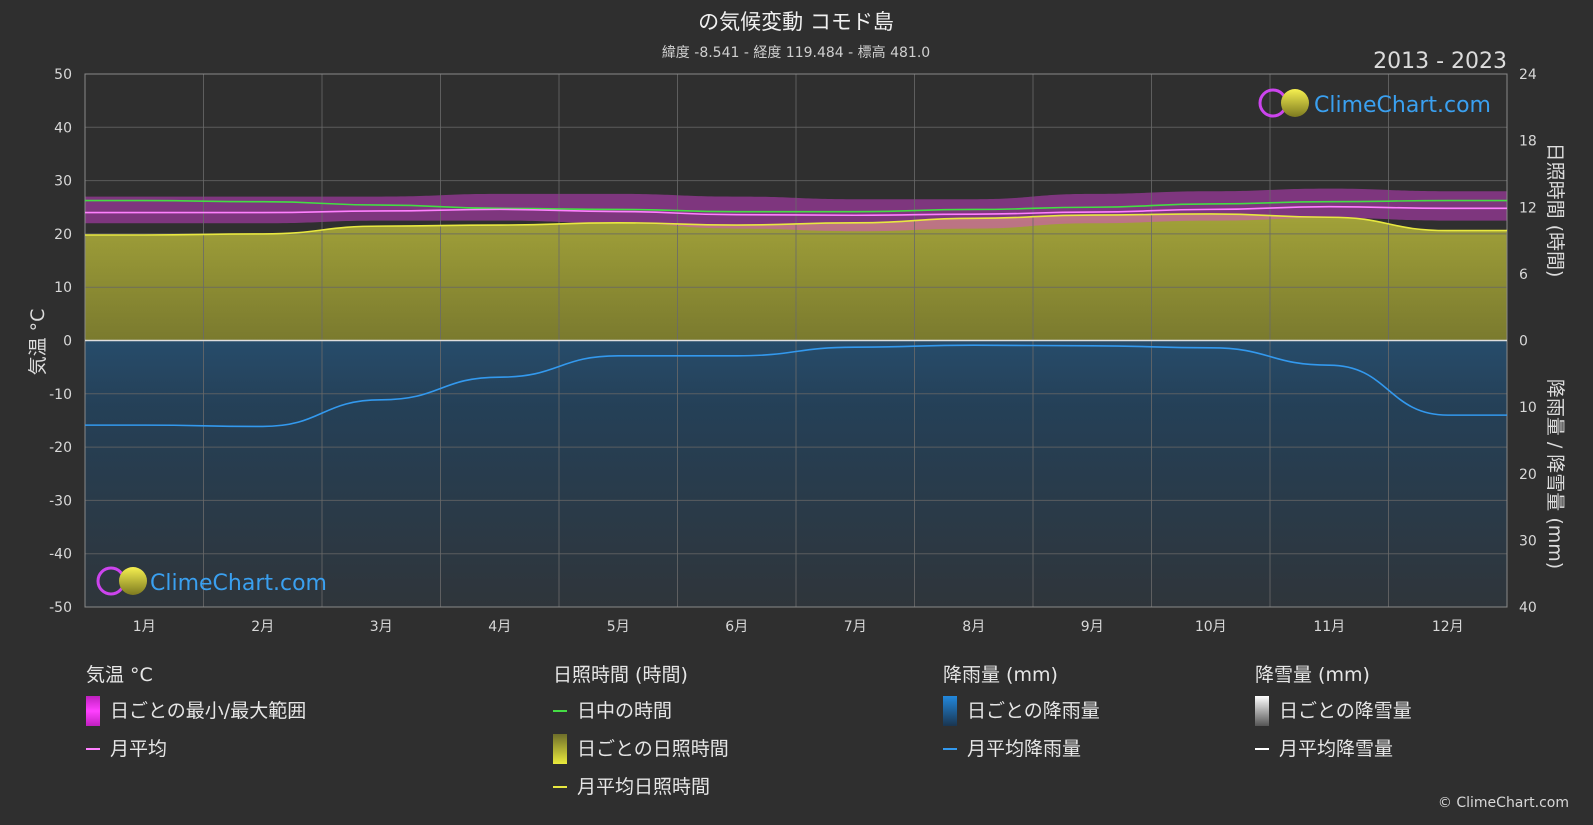 The width and height of the screenshot is (1593, 825). What do you see at coordinates (1528, 208) in the screenshot?
I see `y-right-hours-tick-label: 12` at bounding box center [1528, 208].